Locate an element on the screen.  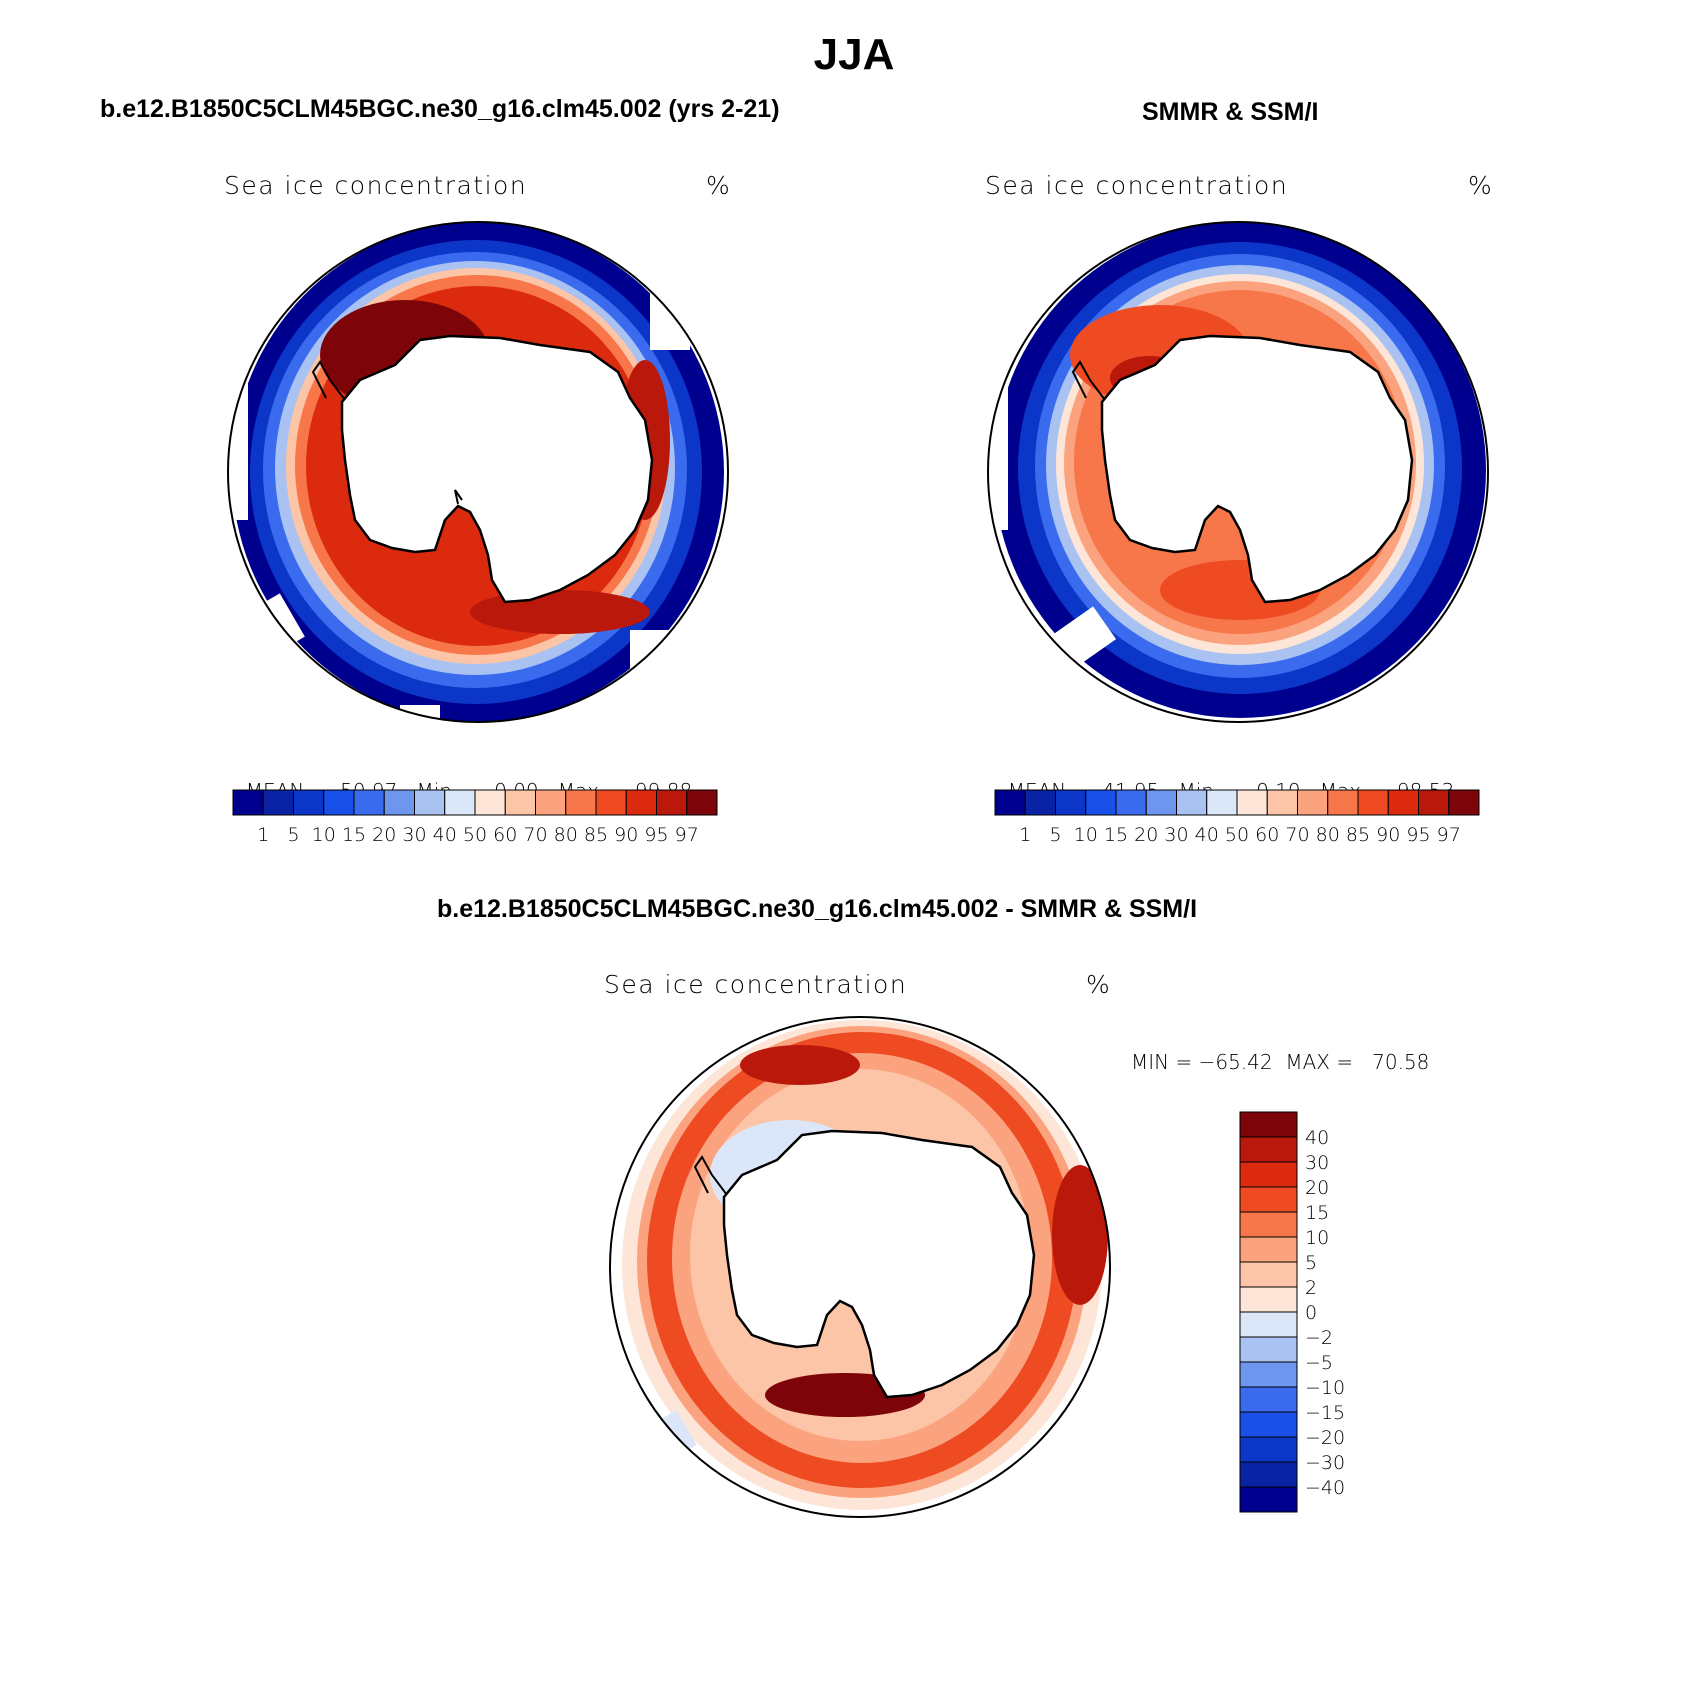
colorbar-model: 1 5 10 15 20 30 40 50 60 70 80 85 90 95 97 is located at coordinates (475, 817).